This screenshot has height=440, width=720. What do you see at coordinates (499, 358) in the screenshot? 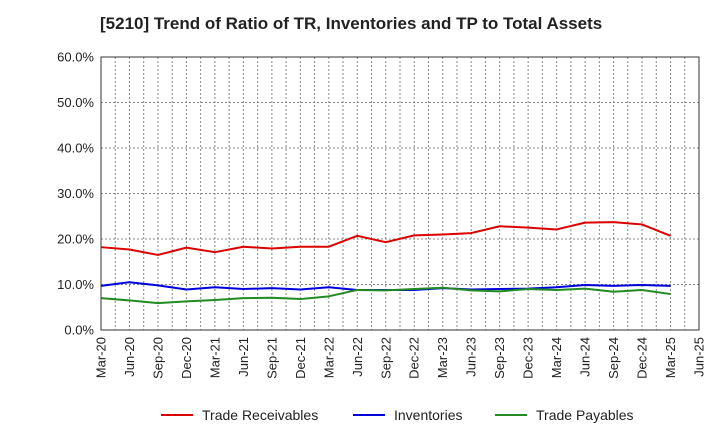
I see `x-tick-label: Sep-23` at bounding box center [499, 358].